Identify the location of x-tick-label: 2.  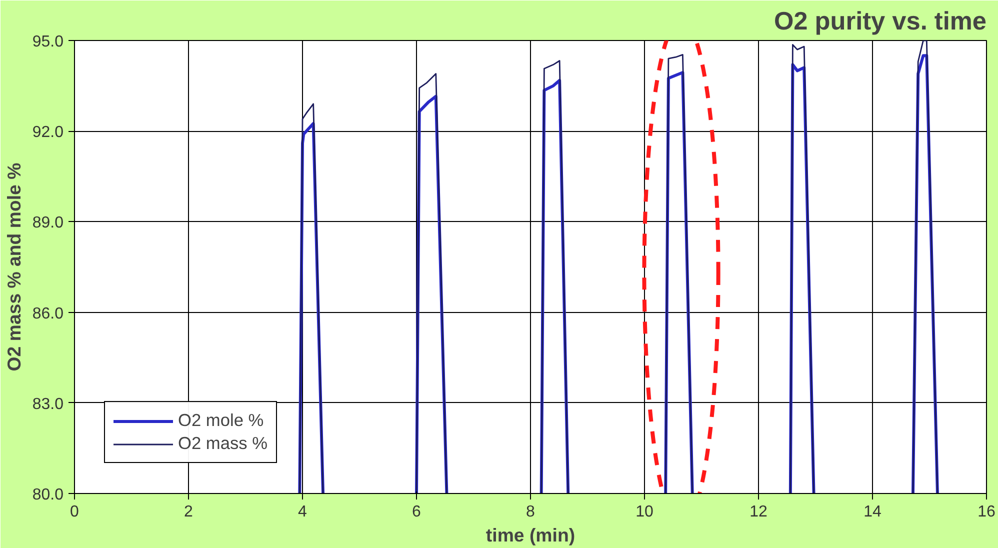
(189, 512).